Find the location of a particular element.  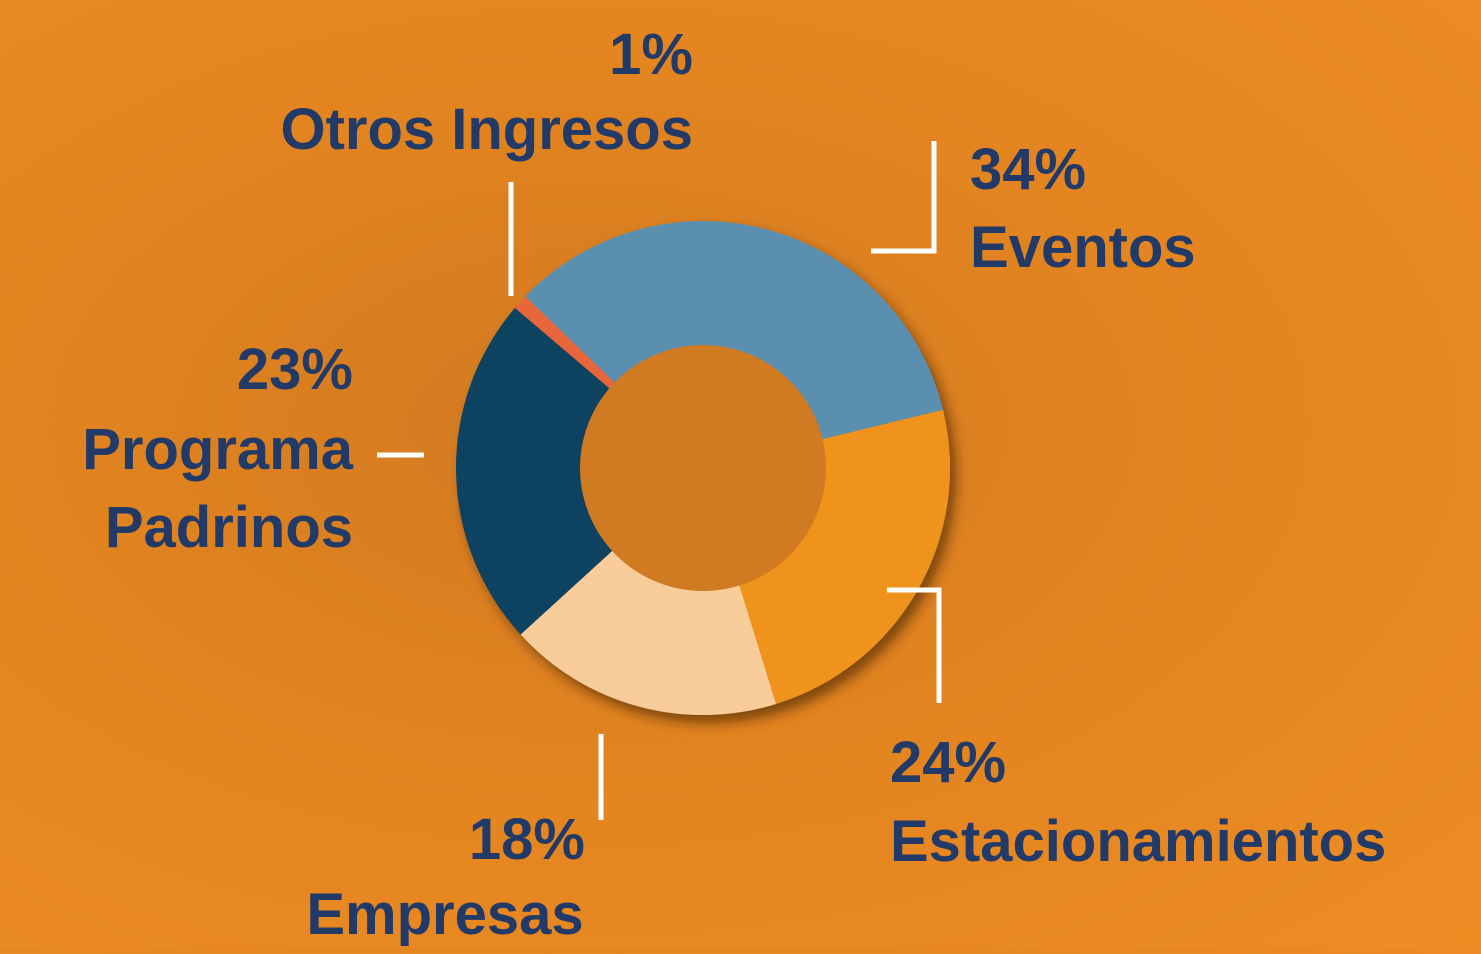

value-label: 1% is located at coordinates (651, 54).